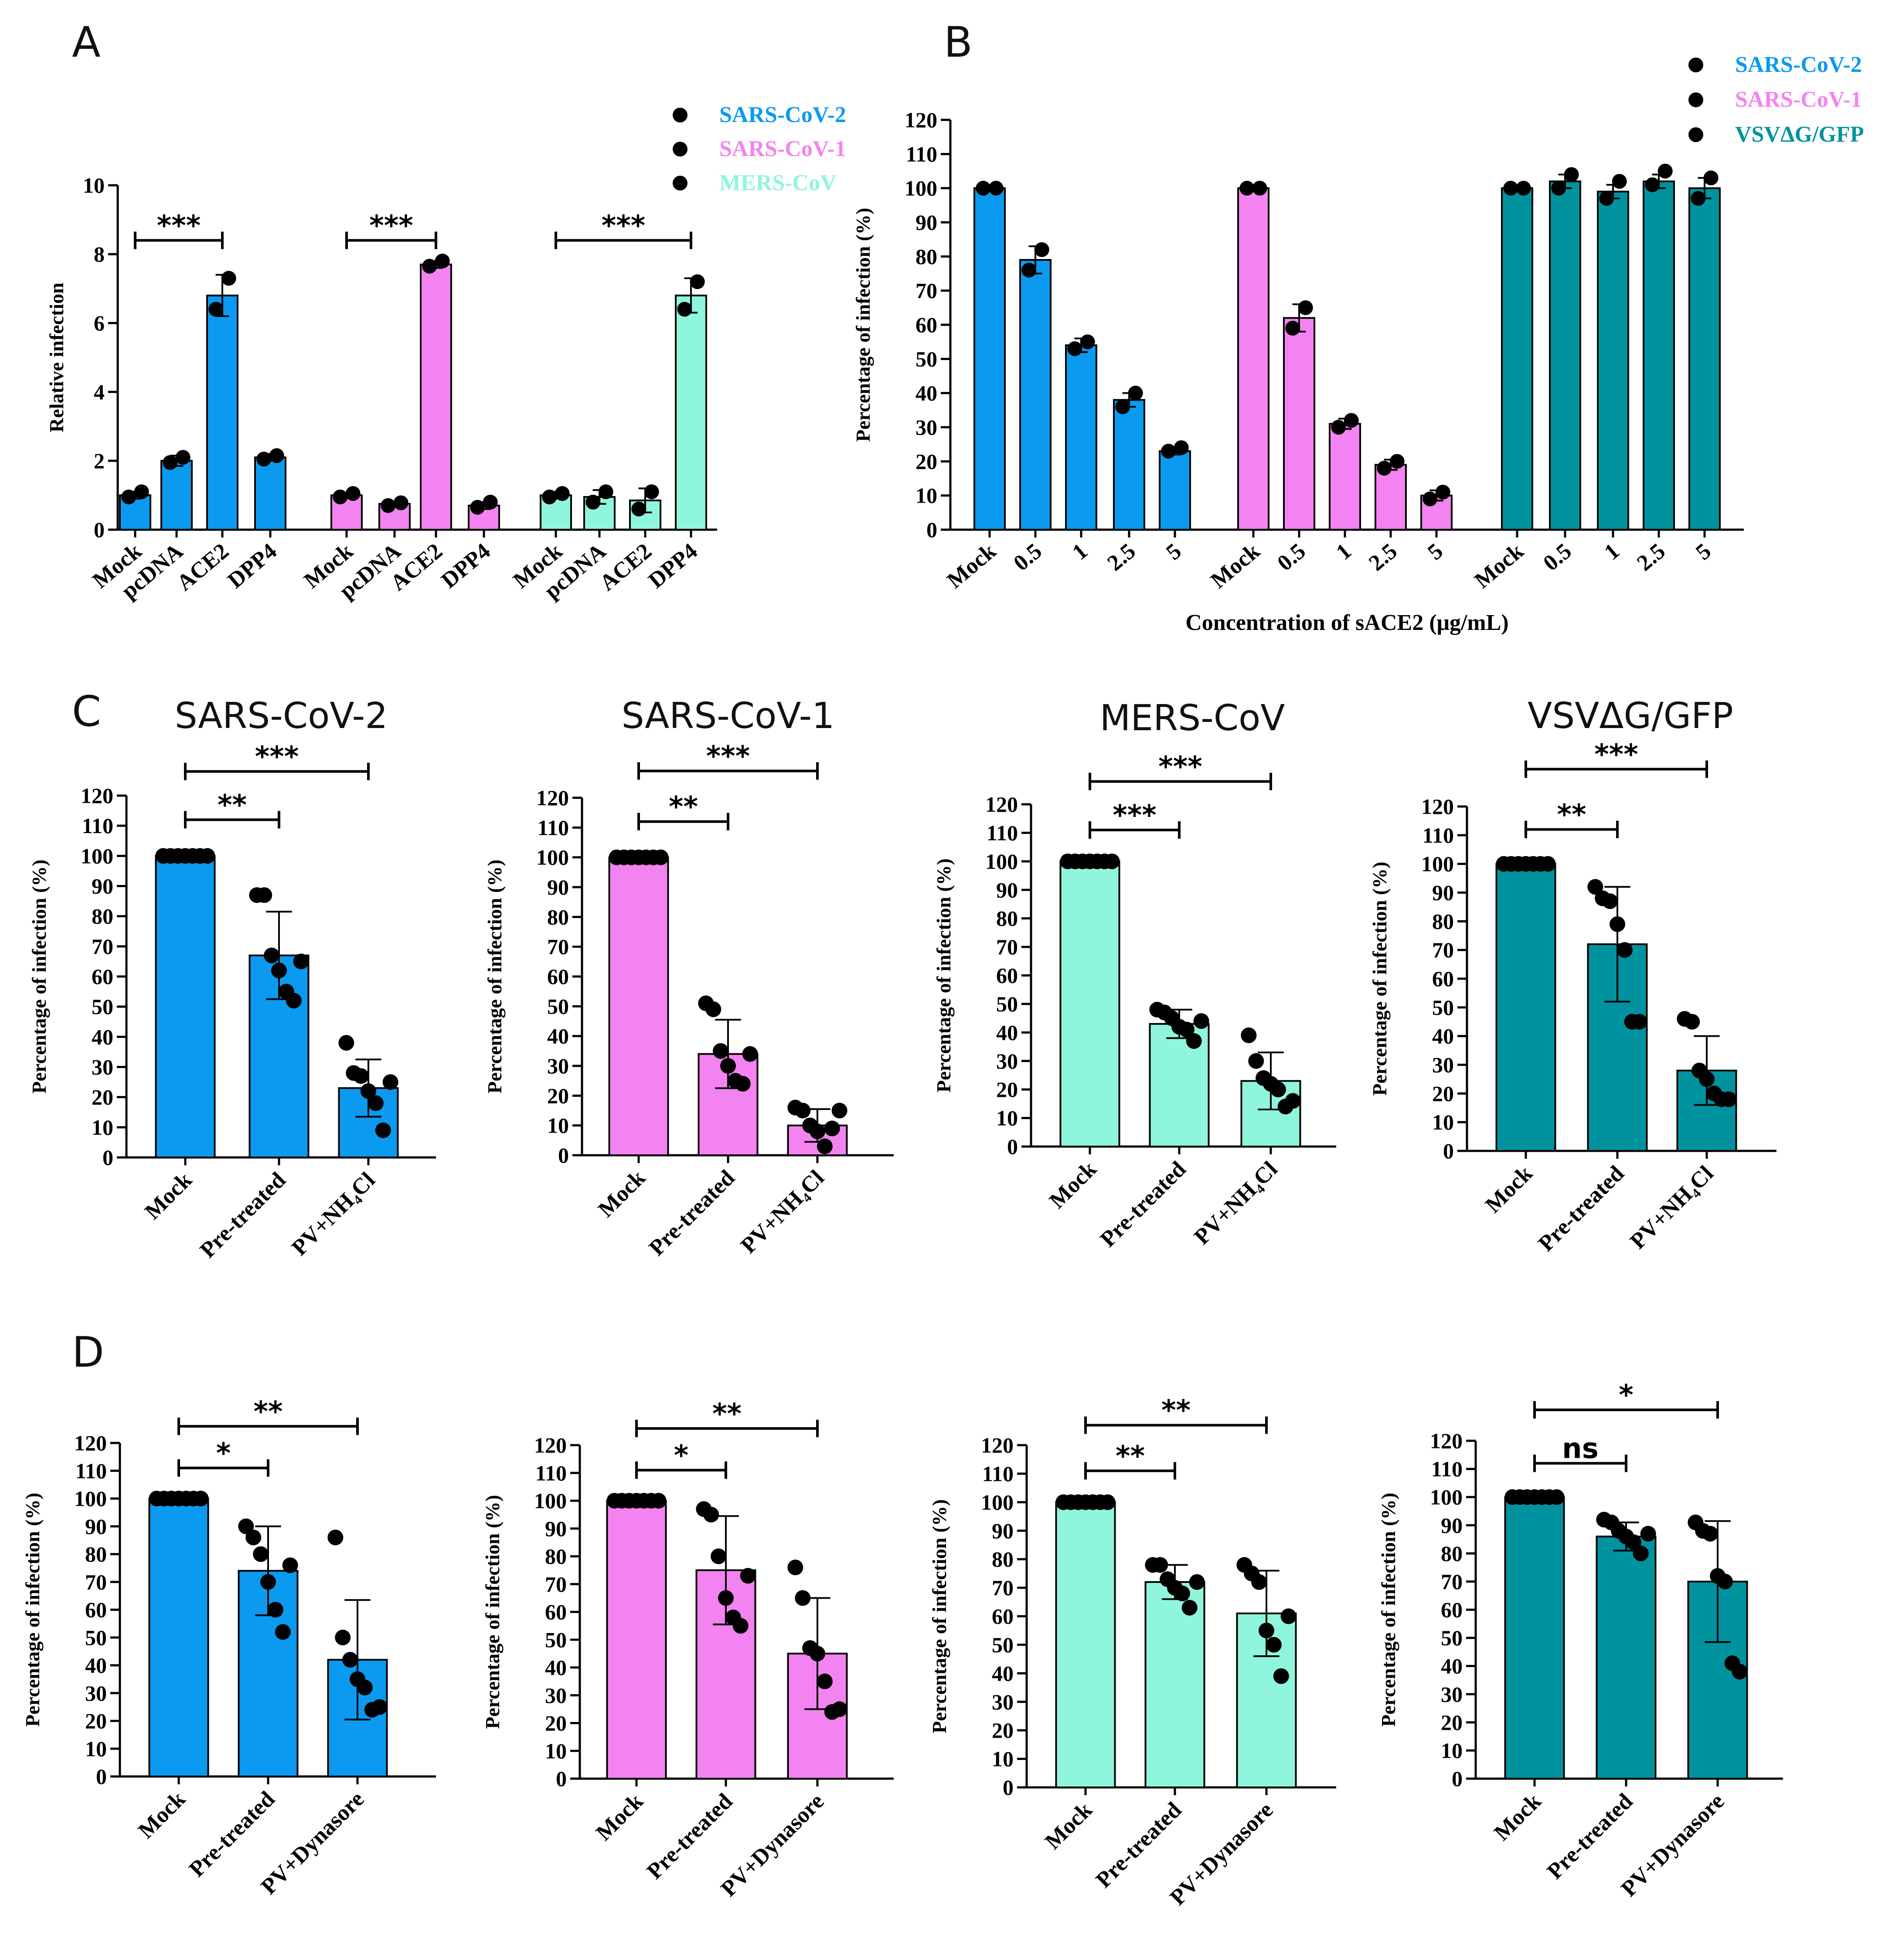  What do you see at coordinates (1028, 557) in the screenshot?
I see `category-label: 0.5` at bounding box center [1028, 557].